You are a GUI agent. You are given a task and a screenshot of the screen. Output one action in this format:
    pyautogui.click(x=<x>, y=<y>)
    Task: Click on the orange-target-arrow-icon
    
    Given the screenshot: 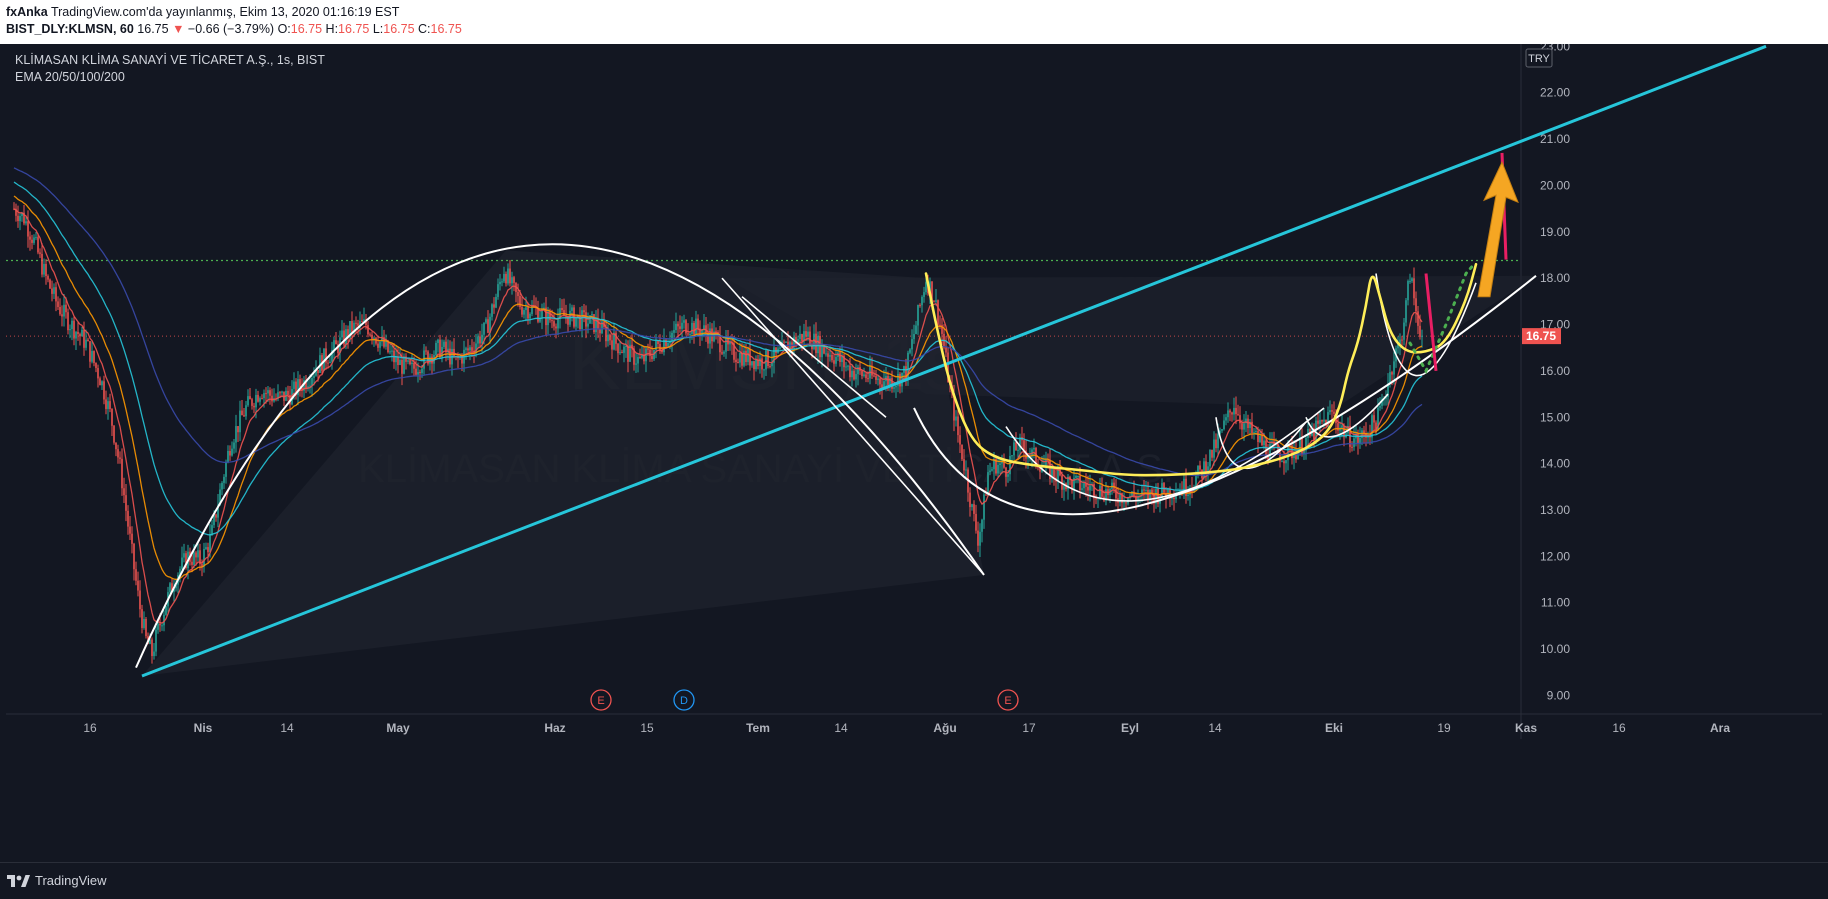 What is the action you would take?
    pyautogui.click(x=1498, y=229)
    